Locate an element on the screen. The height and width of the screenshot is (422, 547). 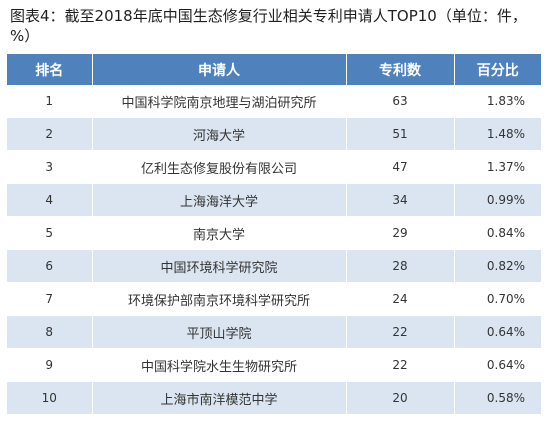
percent-cell: 1.48% is located at coordinates (497, 134).